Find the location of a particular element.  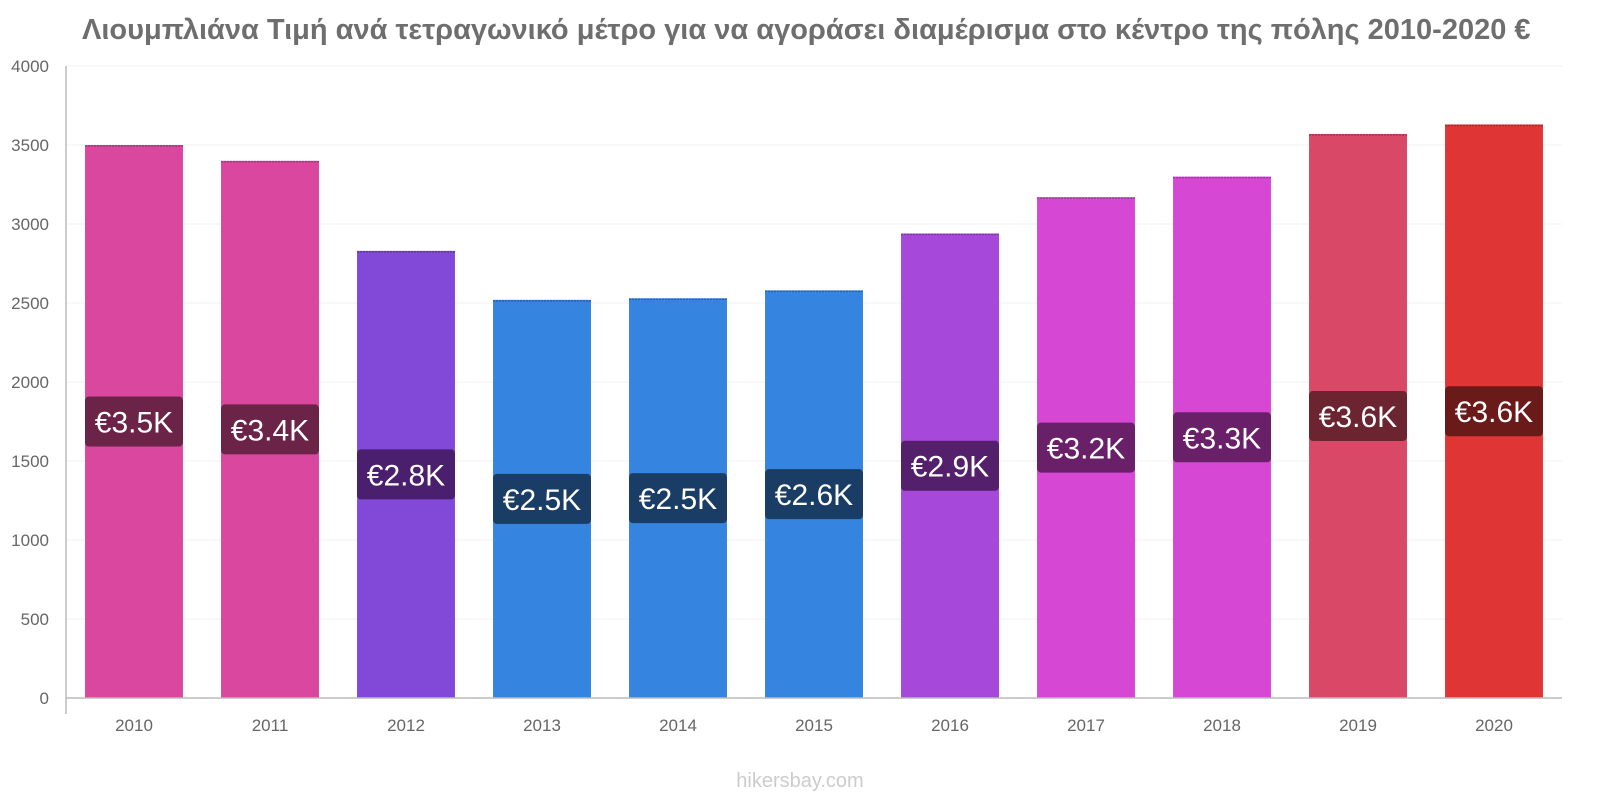

y-tick-label: 4000 is located at coordinates (30, 66).